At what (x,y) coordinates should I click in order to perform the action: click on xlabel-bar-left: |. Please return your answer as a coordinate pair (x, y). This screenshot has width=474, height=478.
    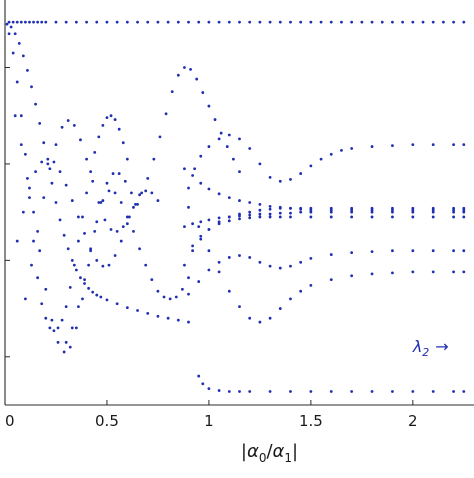
    Looking at the image, I should click on (244, 451).